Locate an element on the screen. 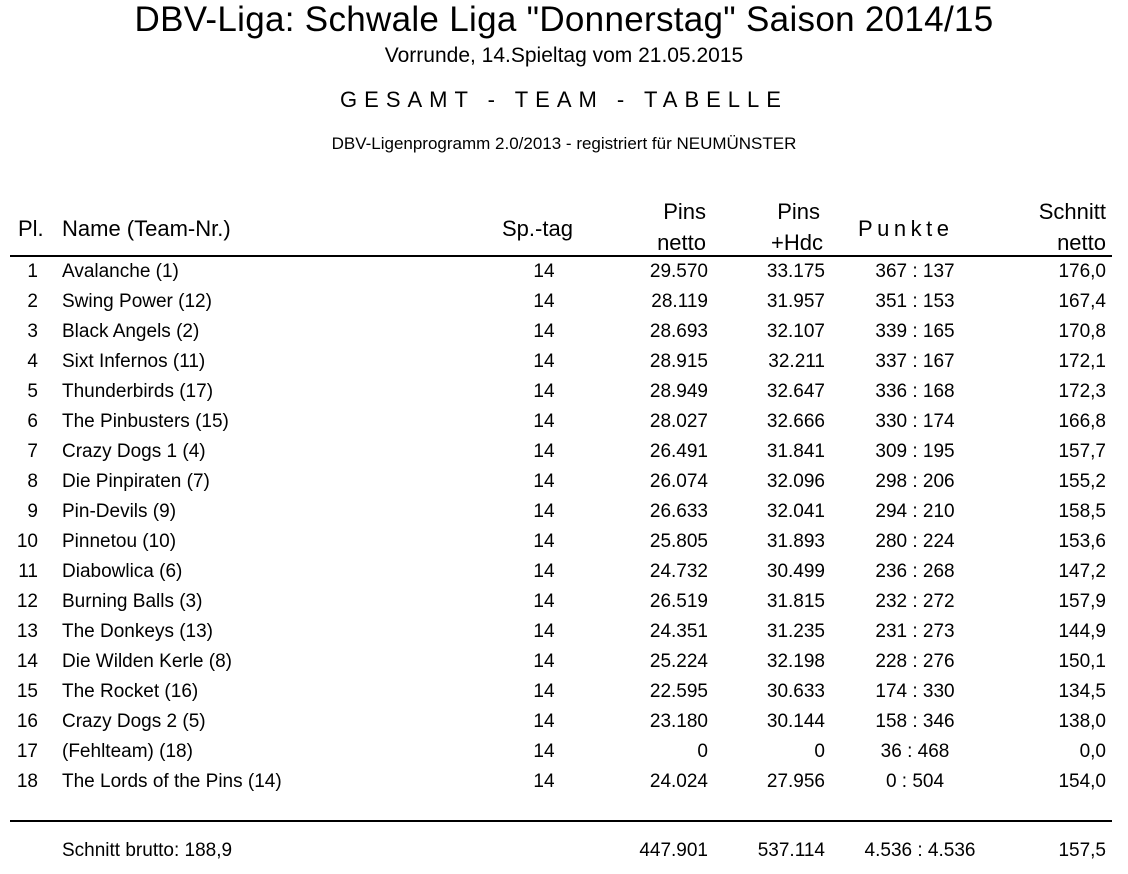 The width and height of the screenshot is (1128, 874). schnitt-cell: 172,3 is located at coordinates (1082, 391).